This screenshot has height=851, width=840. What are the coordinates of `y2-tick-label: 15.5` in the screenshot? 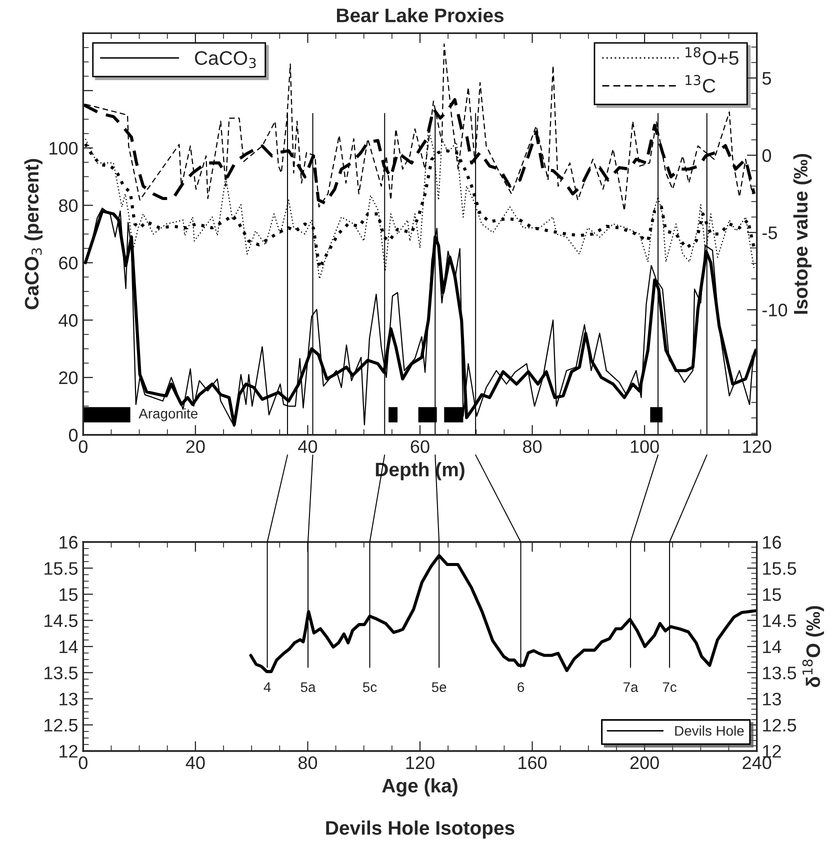 It's located at (779, 568).